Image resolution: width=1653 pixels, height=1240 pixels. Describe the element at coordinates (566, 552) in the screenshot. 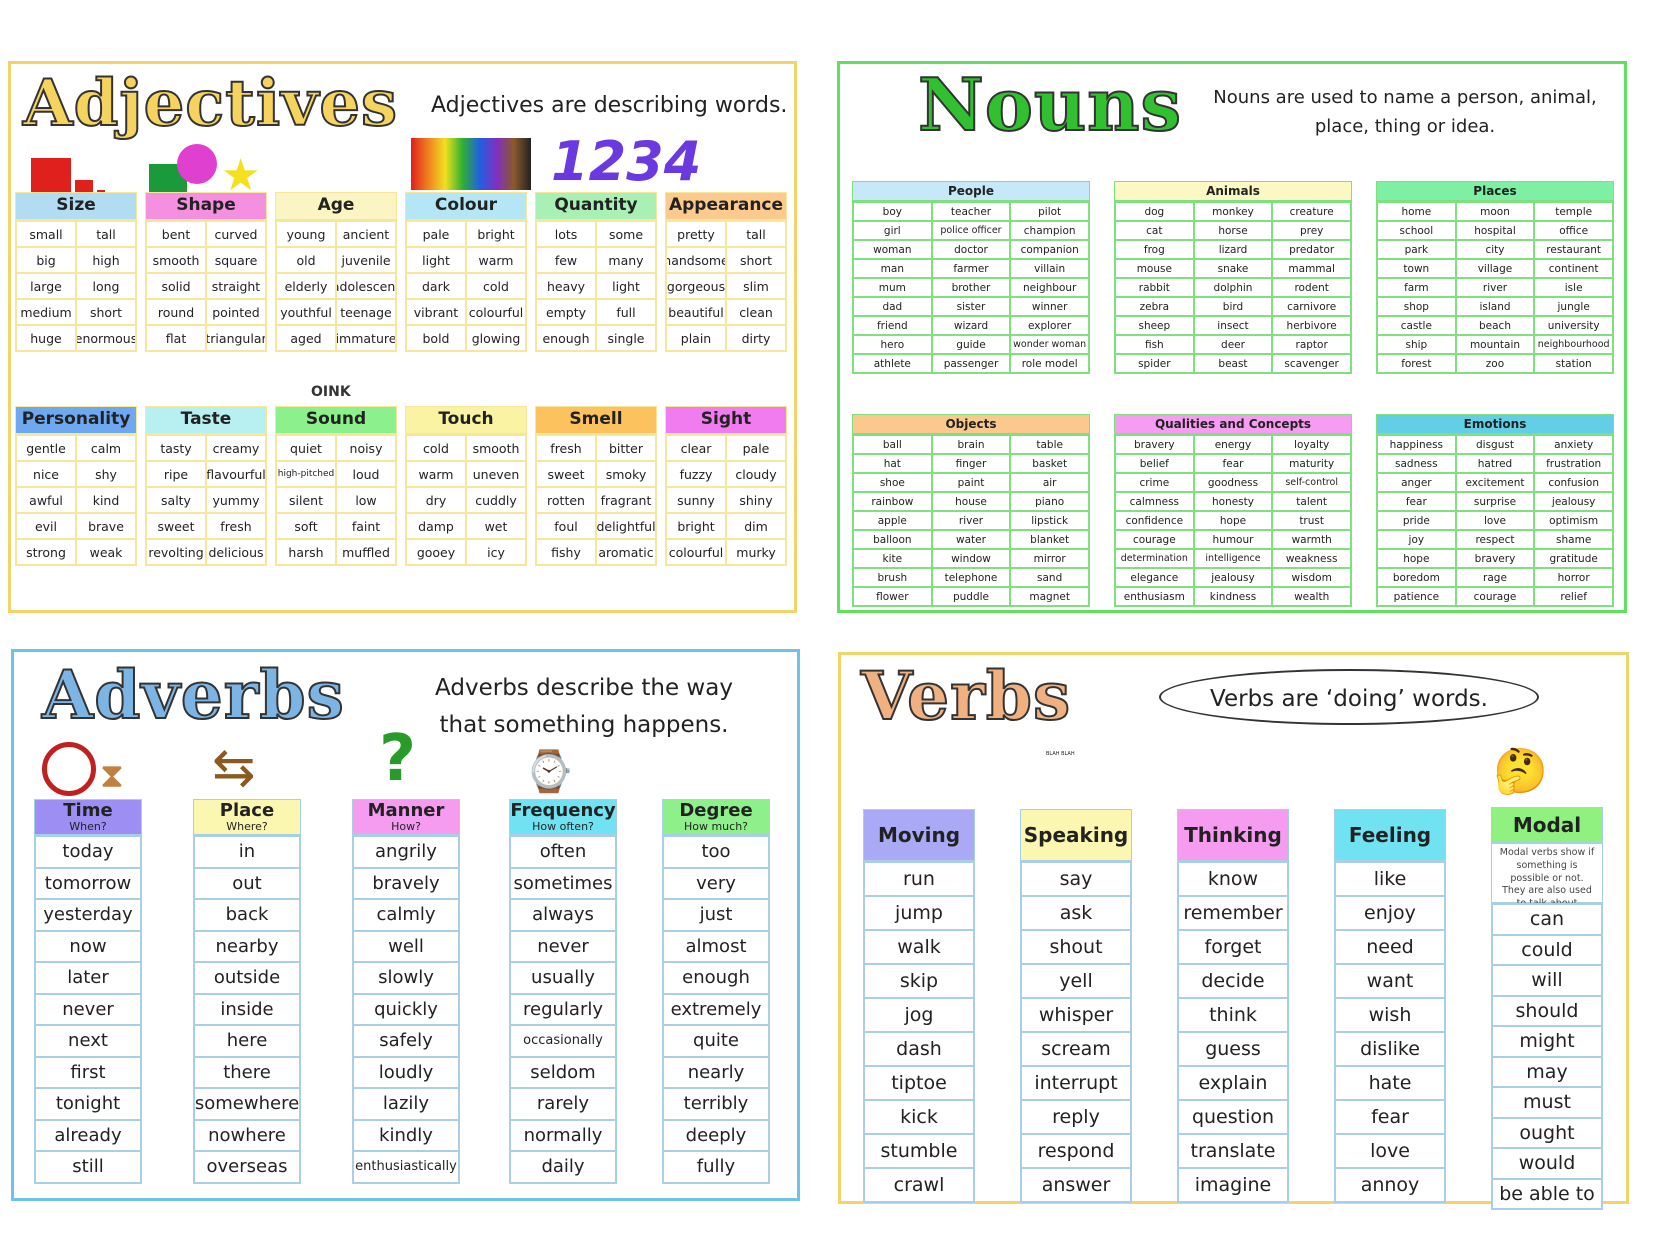

I see `word-cell: fishy` at that location.